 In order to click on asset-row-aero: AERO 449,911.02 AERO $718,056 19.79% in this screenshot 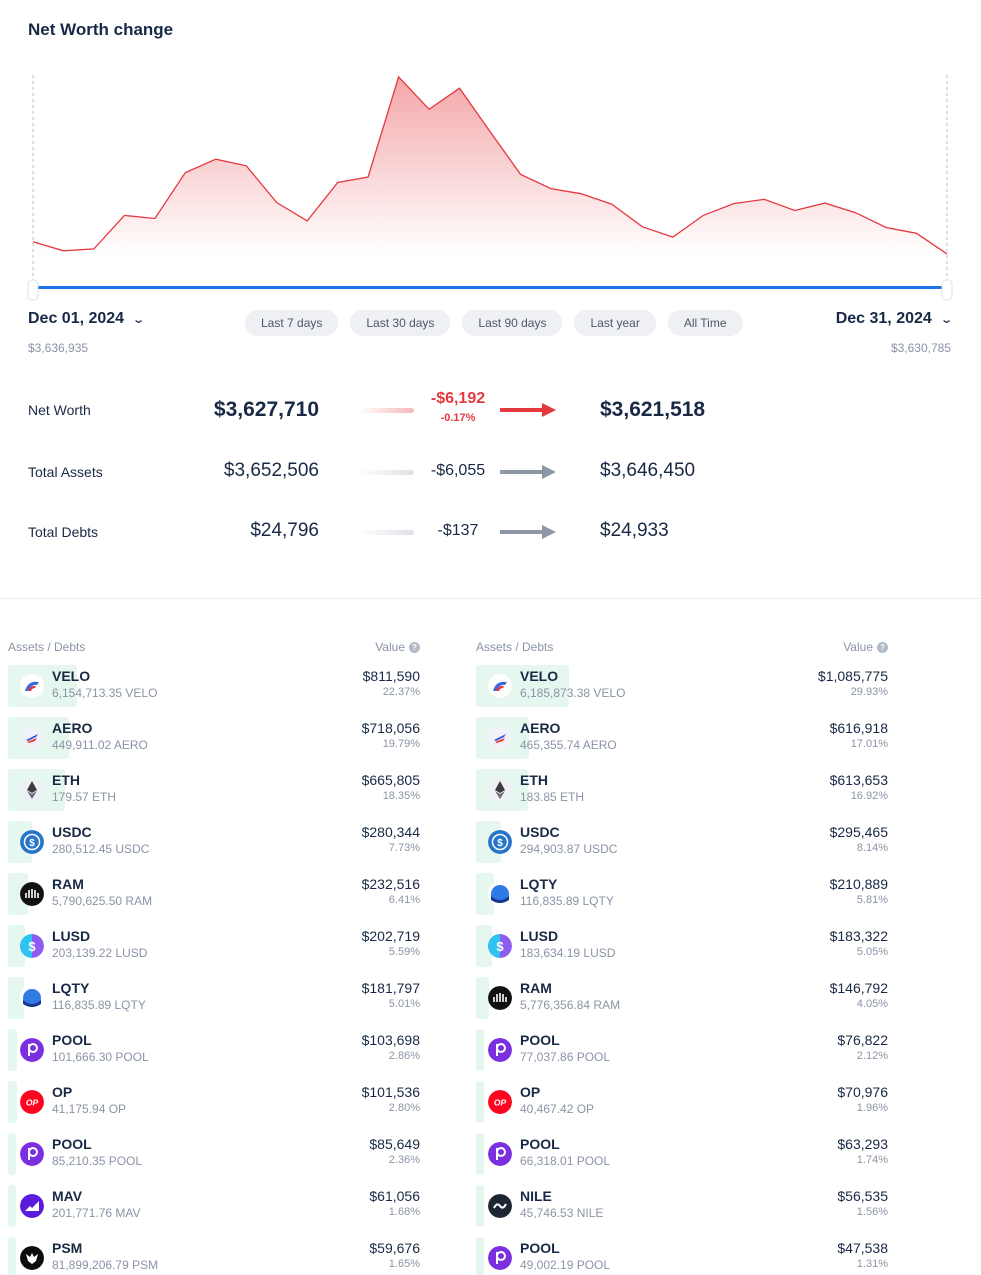, I will do `click(214, 740)`.